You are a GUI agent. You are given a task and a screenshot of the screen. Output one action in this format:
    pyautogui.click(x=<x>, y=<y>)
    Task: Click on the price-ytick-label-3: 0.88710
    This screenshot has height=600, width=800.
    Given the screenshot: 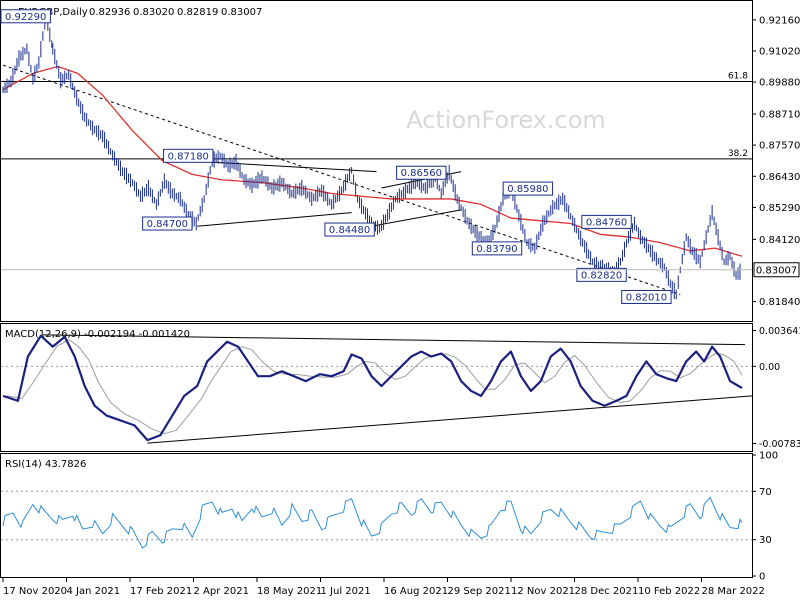 What is the action you would take?
    pyautogui.click(x=779, y=115)
    